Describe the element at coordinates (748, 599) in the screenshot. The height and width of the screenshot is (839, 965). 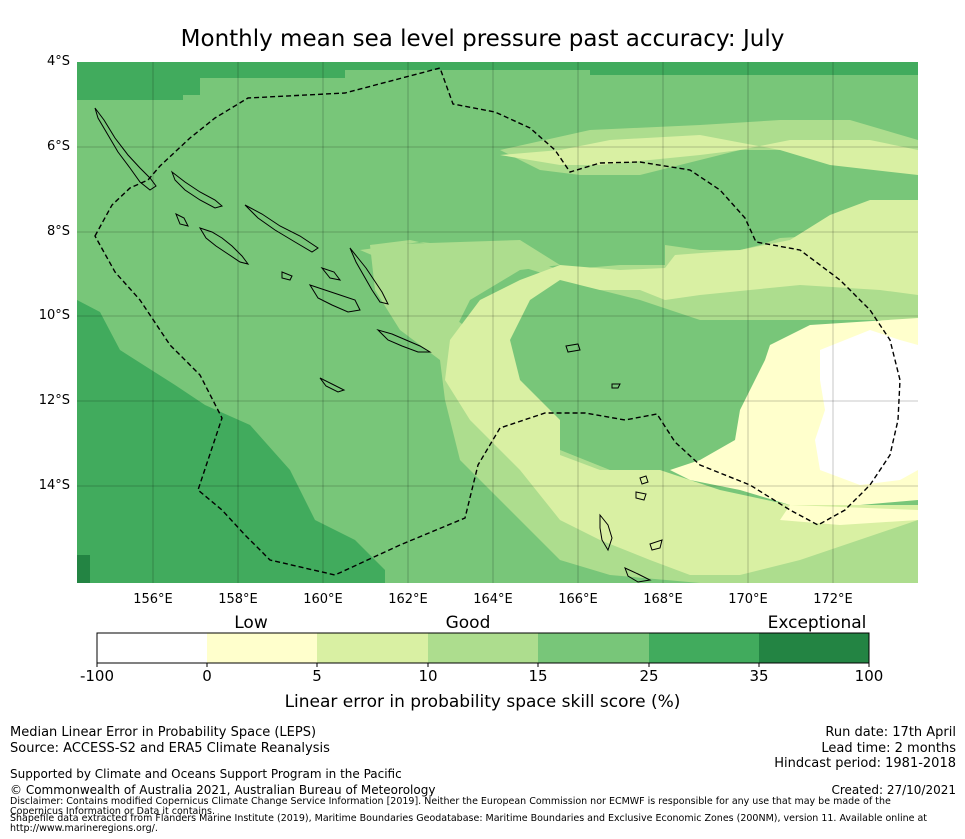
I see `lon-label: 170°E` at that location.